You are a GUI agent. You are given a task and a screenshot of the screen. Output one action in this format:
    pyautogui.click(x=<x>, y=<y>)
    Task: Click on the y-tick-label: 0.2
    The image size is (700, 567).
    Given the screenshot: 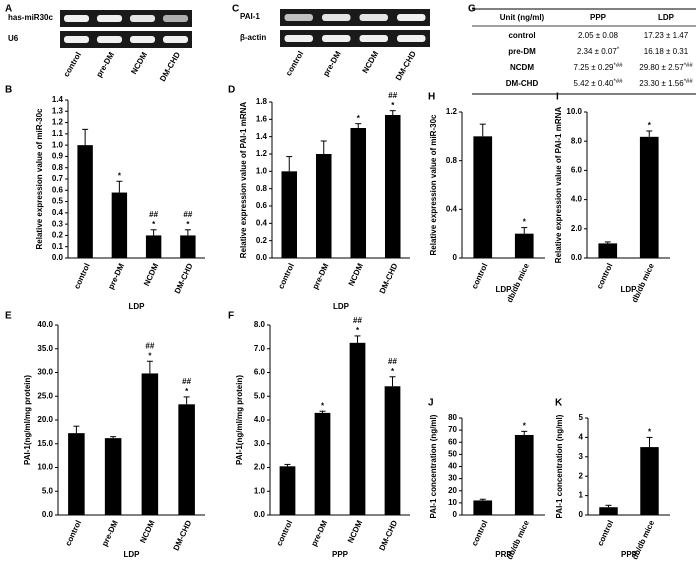 What is the action you would take?
    pyautogui.click(x=58, y=235)
    